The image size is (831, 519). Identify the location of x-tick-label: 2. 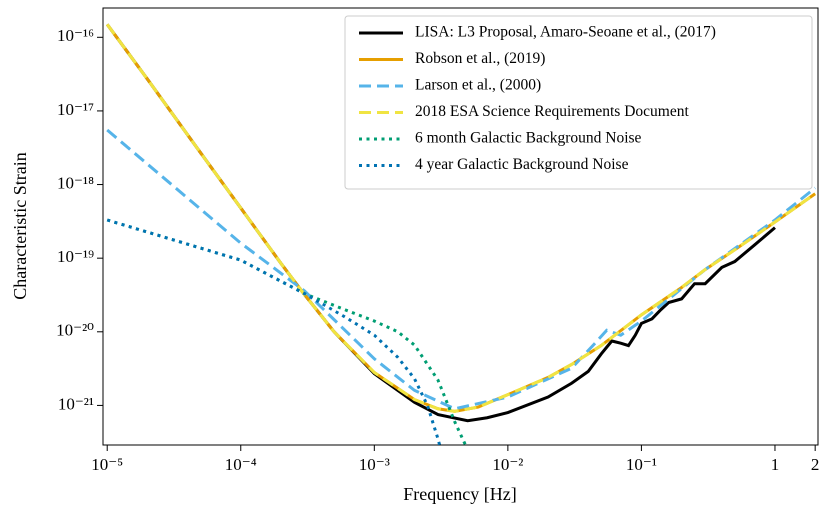
(815, 464).